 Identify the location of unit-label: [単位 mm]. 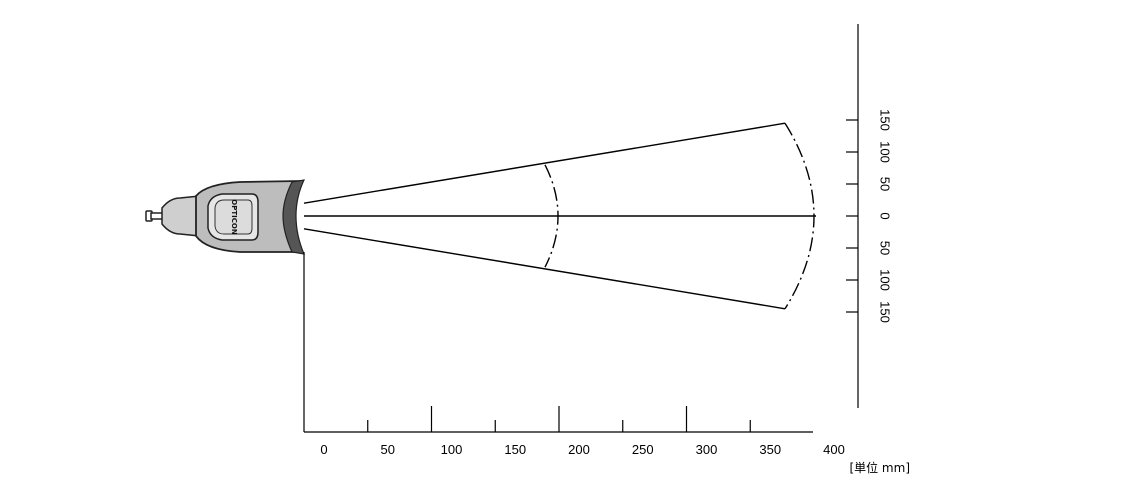
(879, 467).